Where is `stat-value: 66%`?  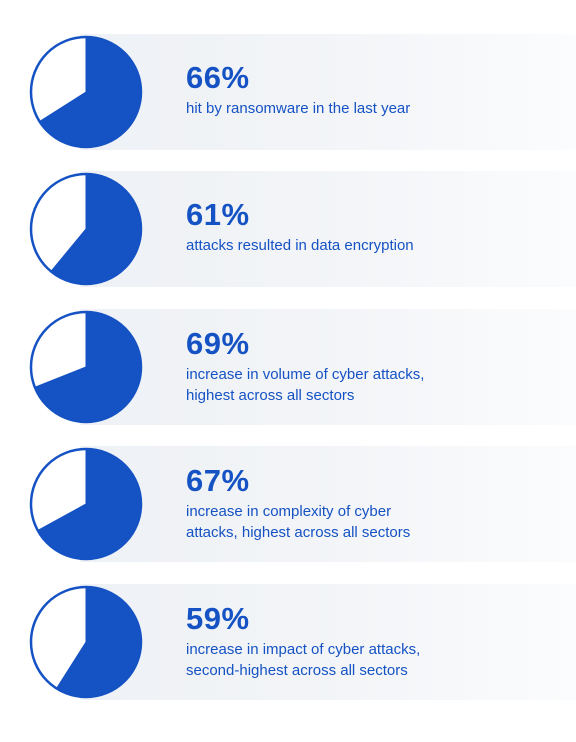 stat-value: 66% is located at coordinates (218, 77).